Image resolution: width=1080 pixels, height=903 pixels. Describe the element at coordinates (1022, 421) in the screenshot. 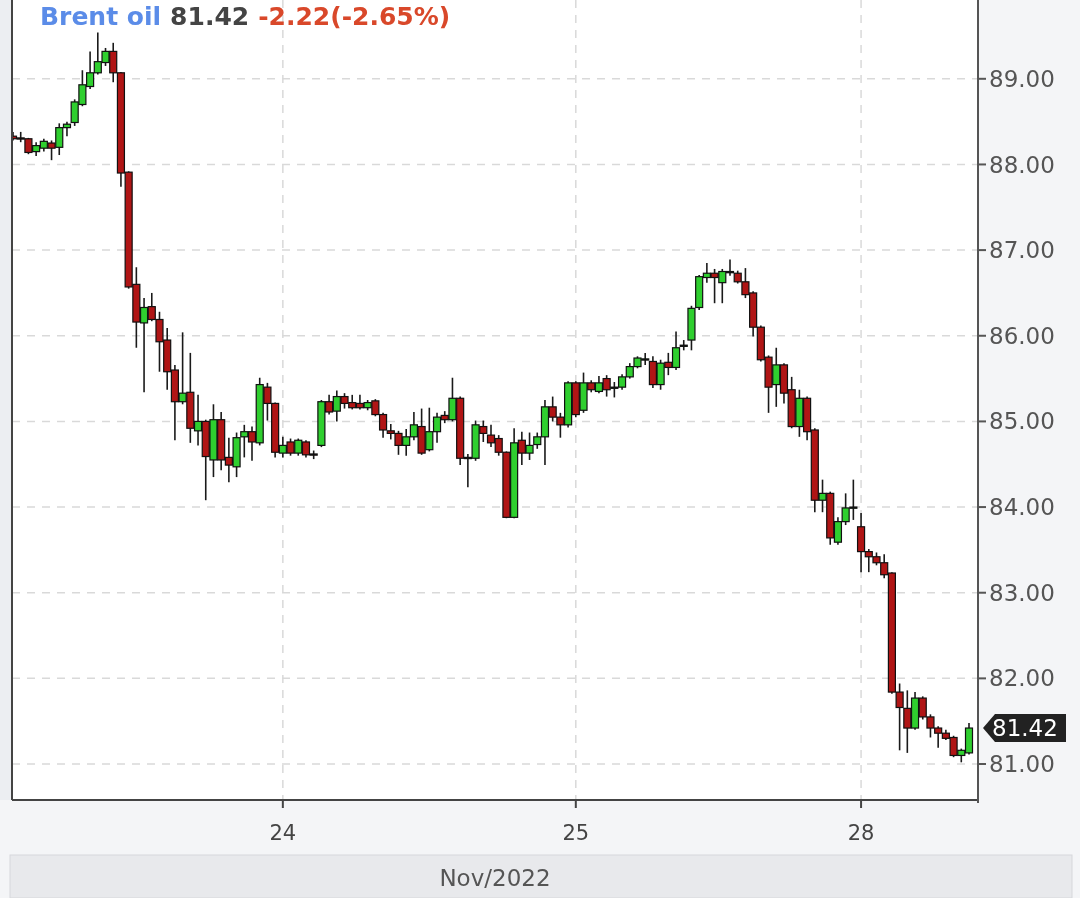

I see `y-tick-label: 85.00` at that location.